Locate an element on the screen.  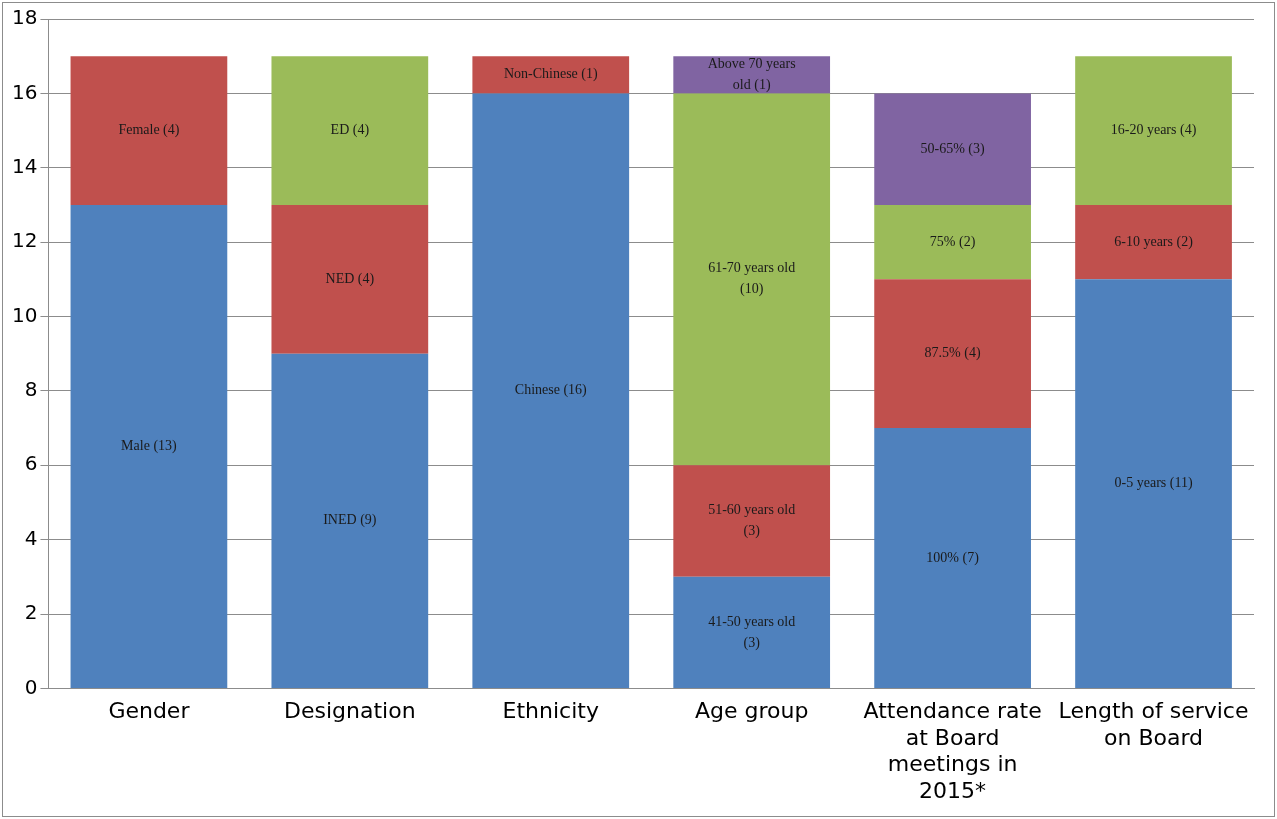
data-label: 6-10 years (2) is located at coordinates (1154, 241).